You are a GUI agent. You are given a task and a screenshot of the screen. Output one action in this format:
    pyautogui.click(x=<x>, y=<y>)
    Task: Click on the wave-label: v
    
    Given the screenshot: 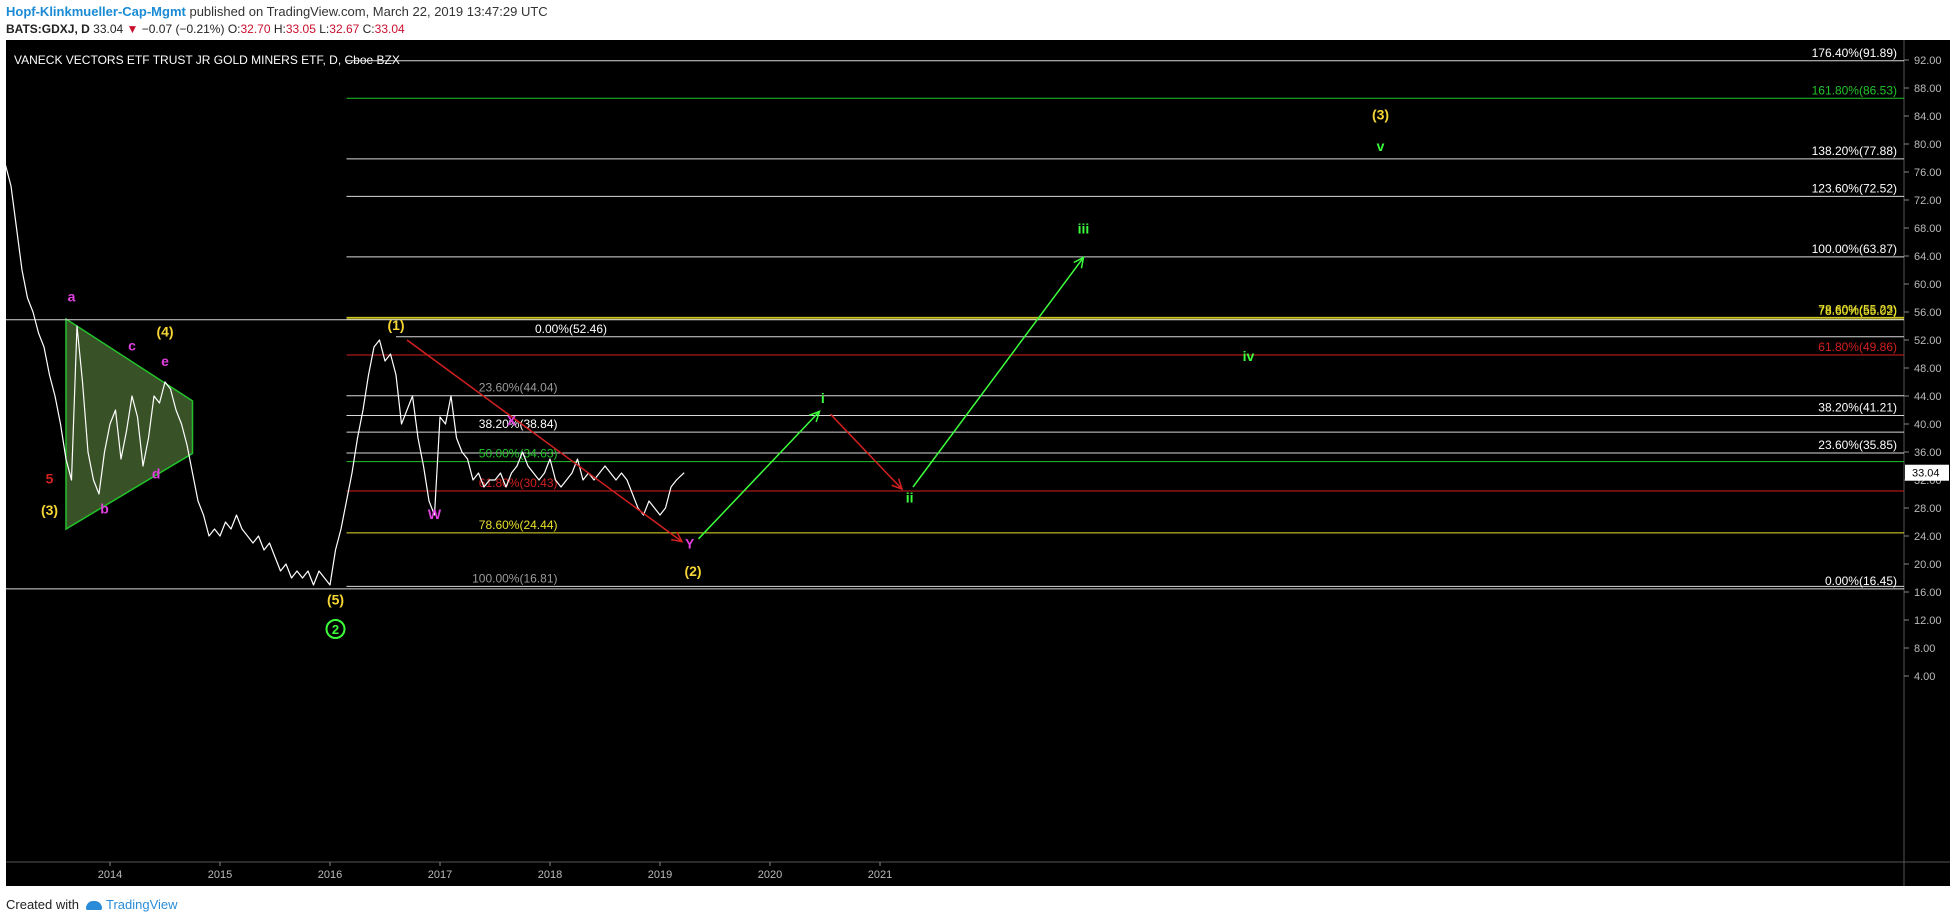 What is the action you would take?
    pyautogui.click(x=1381, y=146)
    